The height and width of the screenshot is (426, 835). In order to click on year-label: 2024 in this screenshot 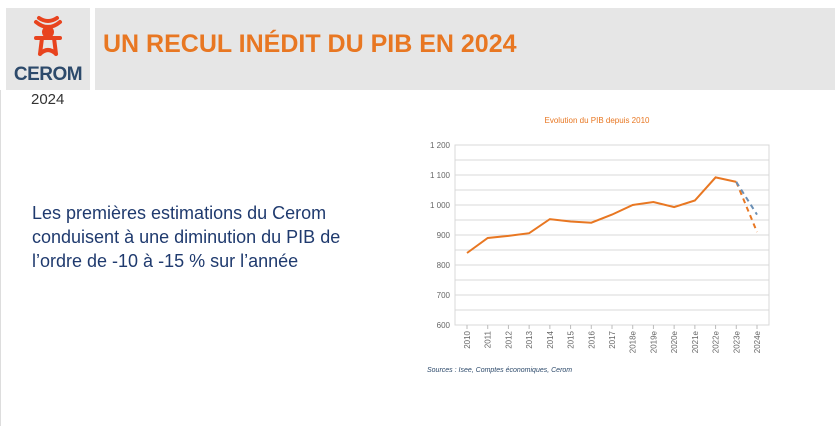, I will do `click(48, 99)`.